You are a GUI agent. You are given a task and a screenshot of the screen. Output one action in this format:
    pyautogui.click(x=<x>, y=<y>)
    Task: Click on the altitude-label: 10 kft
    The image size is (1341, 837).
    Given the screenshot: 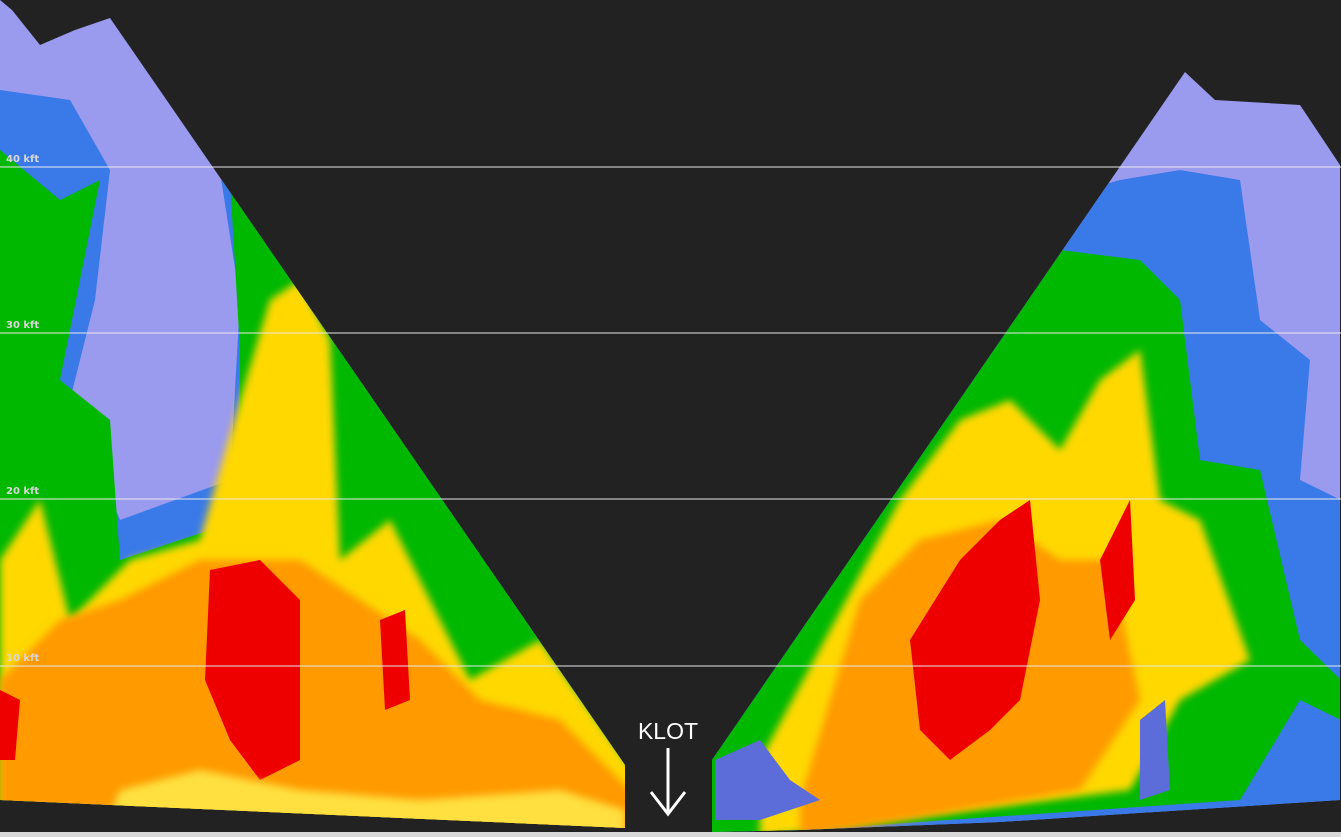 What is the action you would take?
    pyautogui.click(x=22, y=658)
    